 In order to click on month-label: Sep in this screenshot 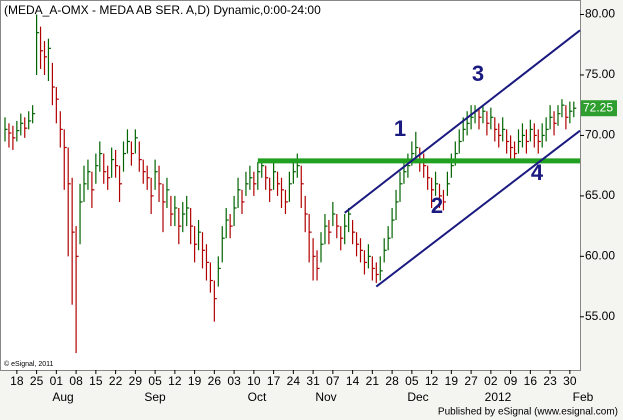, I will do `click(155, 397)`.